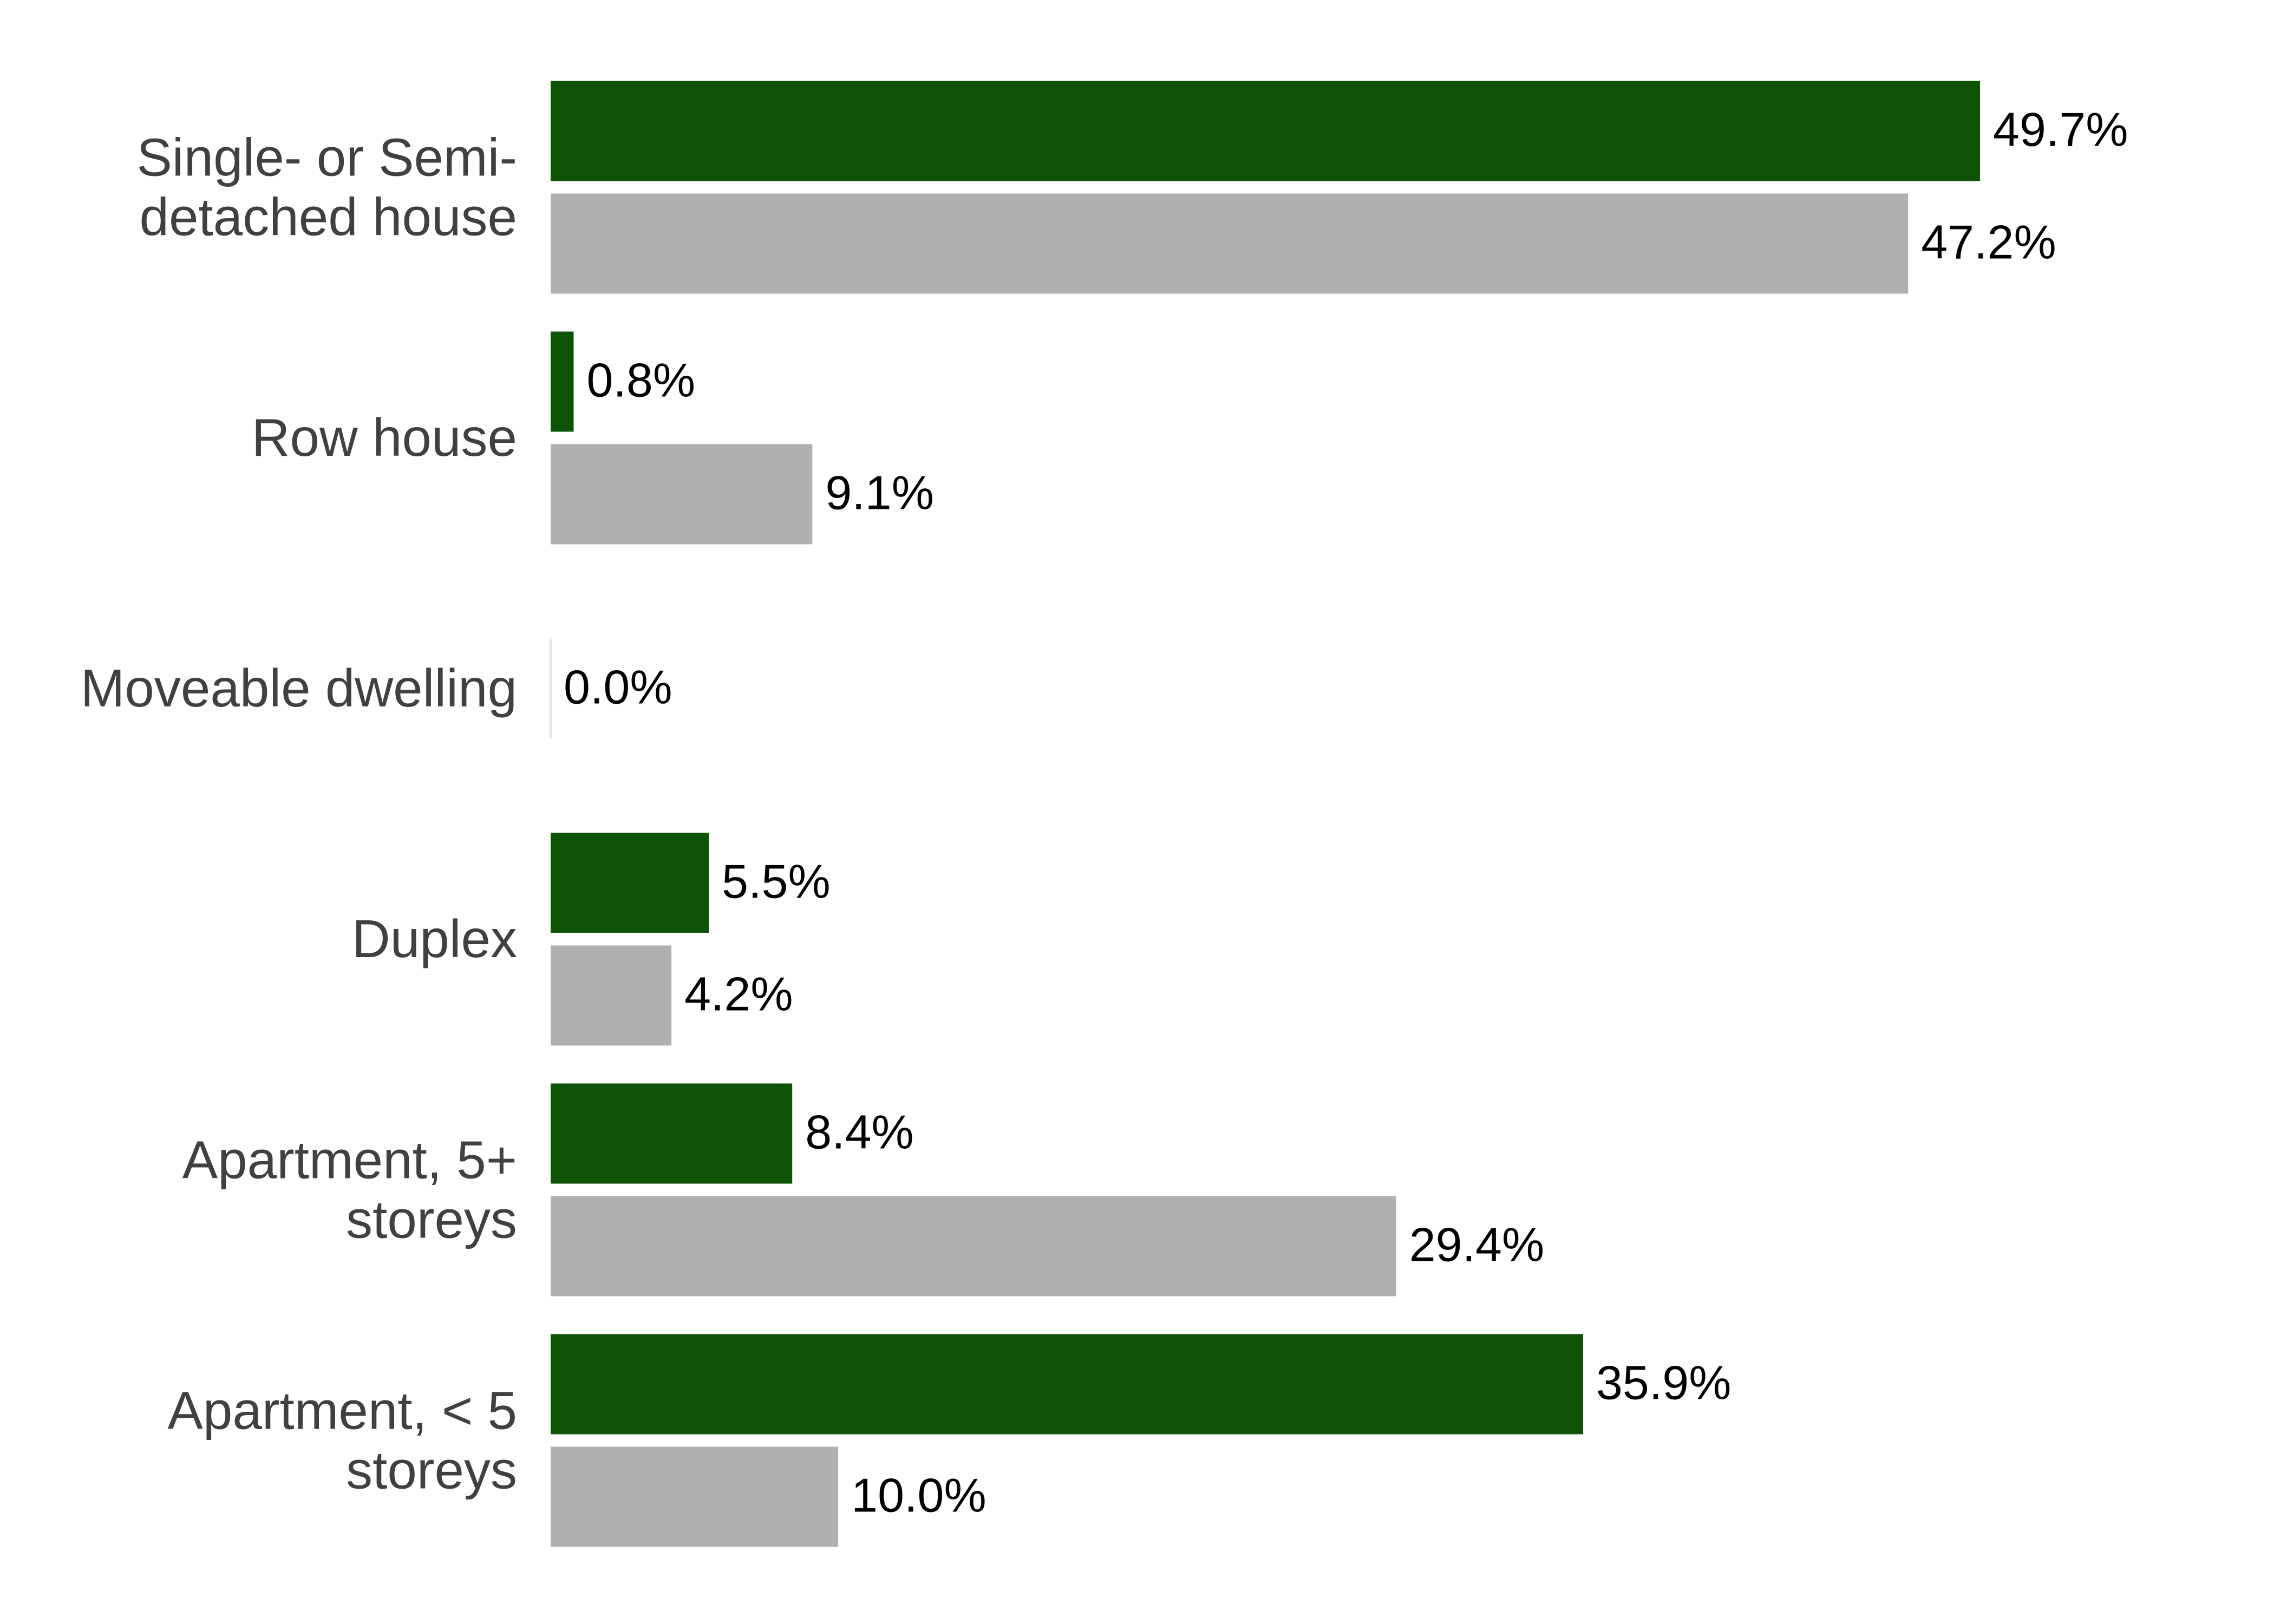 The image size is (2274, 1624). I want to click on value-label: 49.7%, so click(2061, 129).